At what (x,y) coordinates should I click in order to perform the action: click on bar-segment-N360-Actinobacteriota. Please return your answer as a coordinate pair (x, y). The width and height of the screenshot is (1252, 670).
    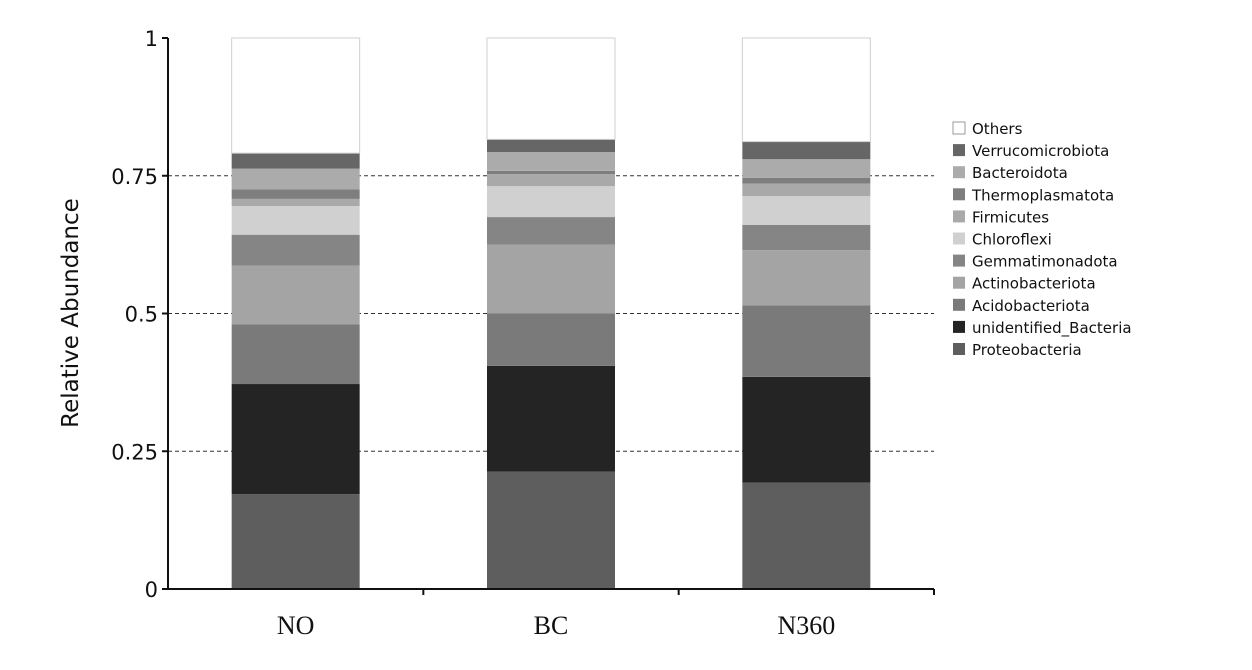
    Looking at the image, I should click on (806, 278).